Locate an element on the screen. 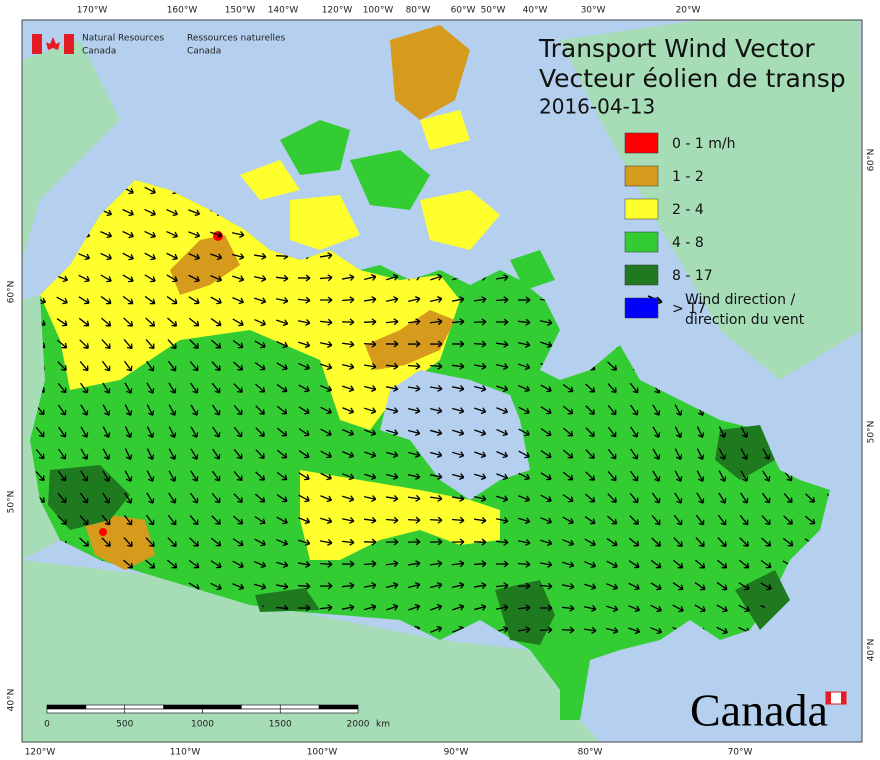  graticule-label: 100°W is located at coordinates (322, 753).